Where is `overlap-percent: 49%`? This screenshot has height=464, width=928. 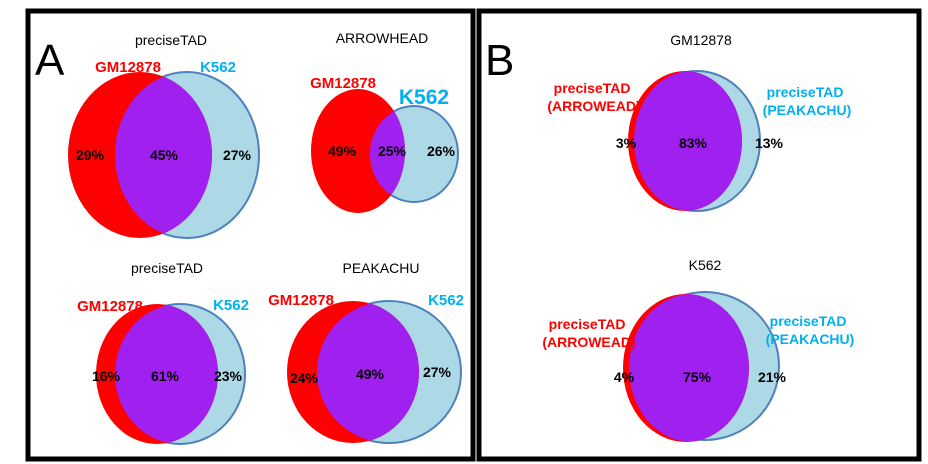
overlap-percent: 49% is located at coordinates (370, 374).